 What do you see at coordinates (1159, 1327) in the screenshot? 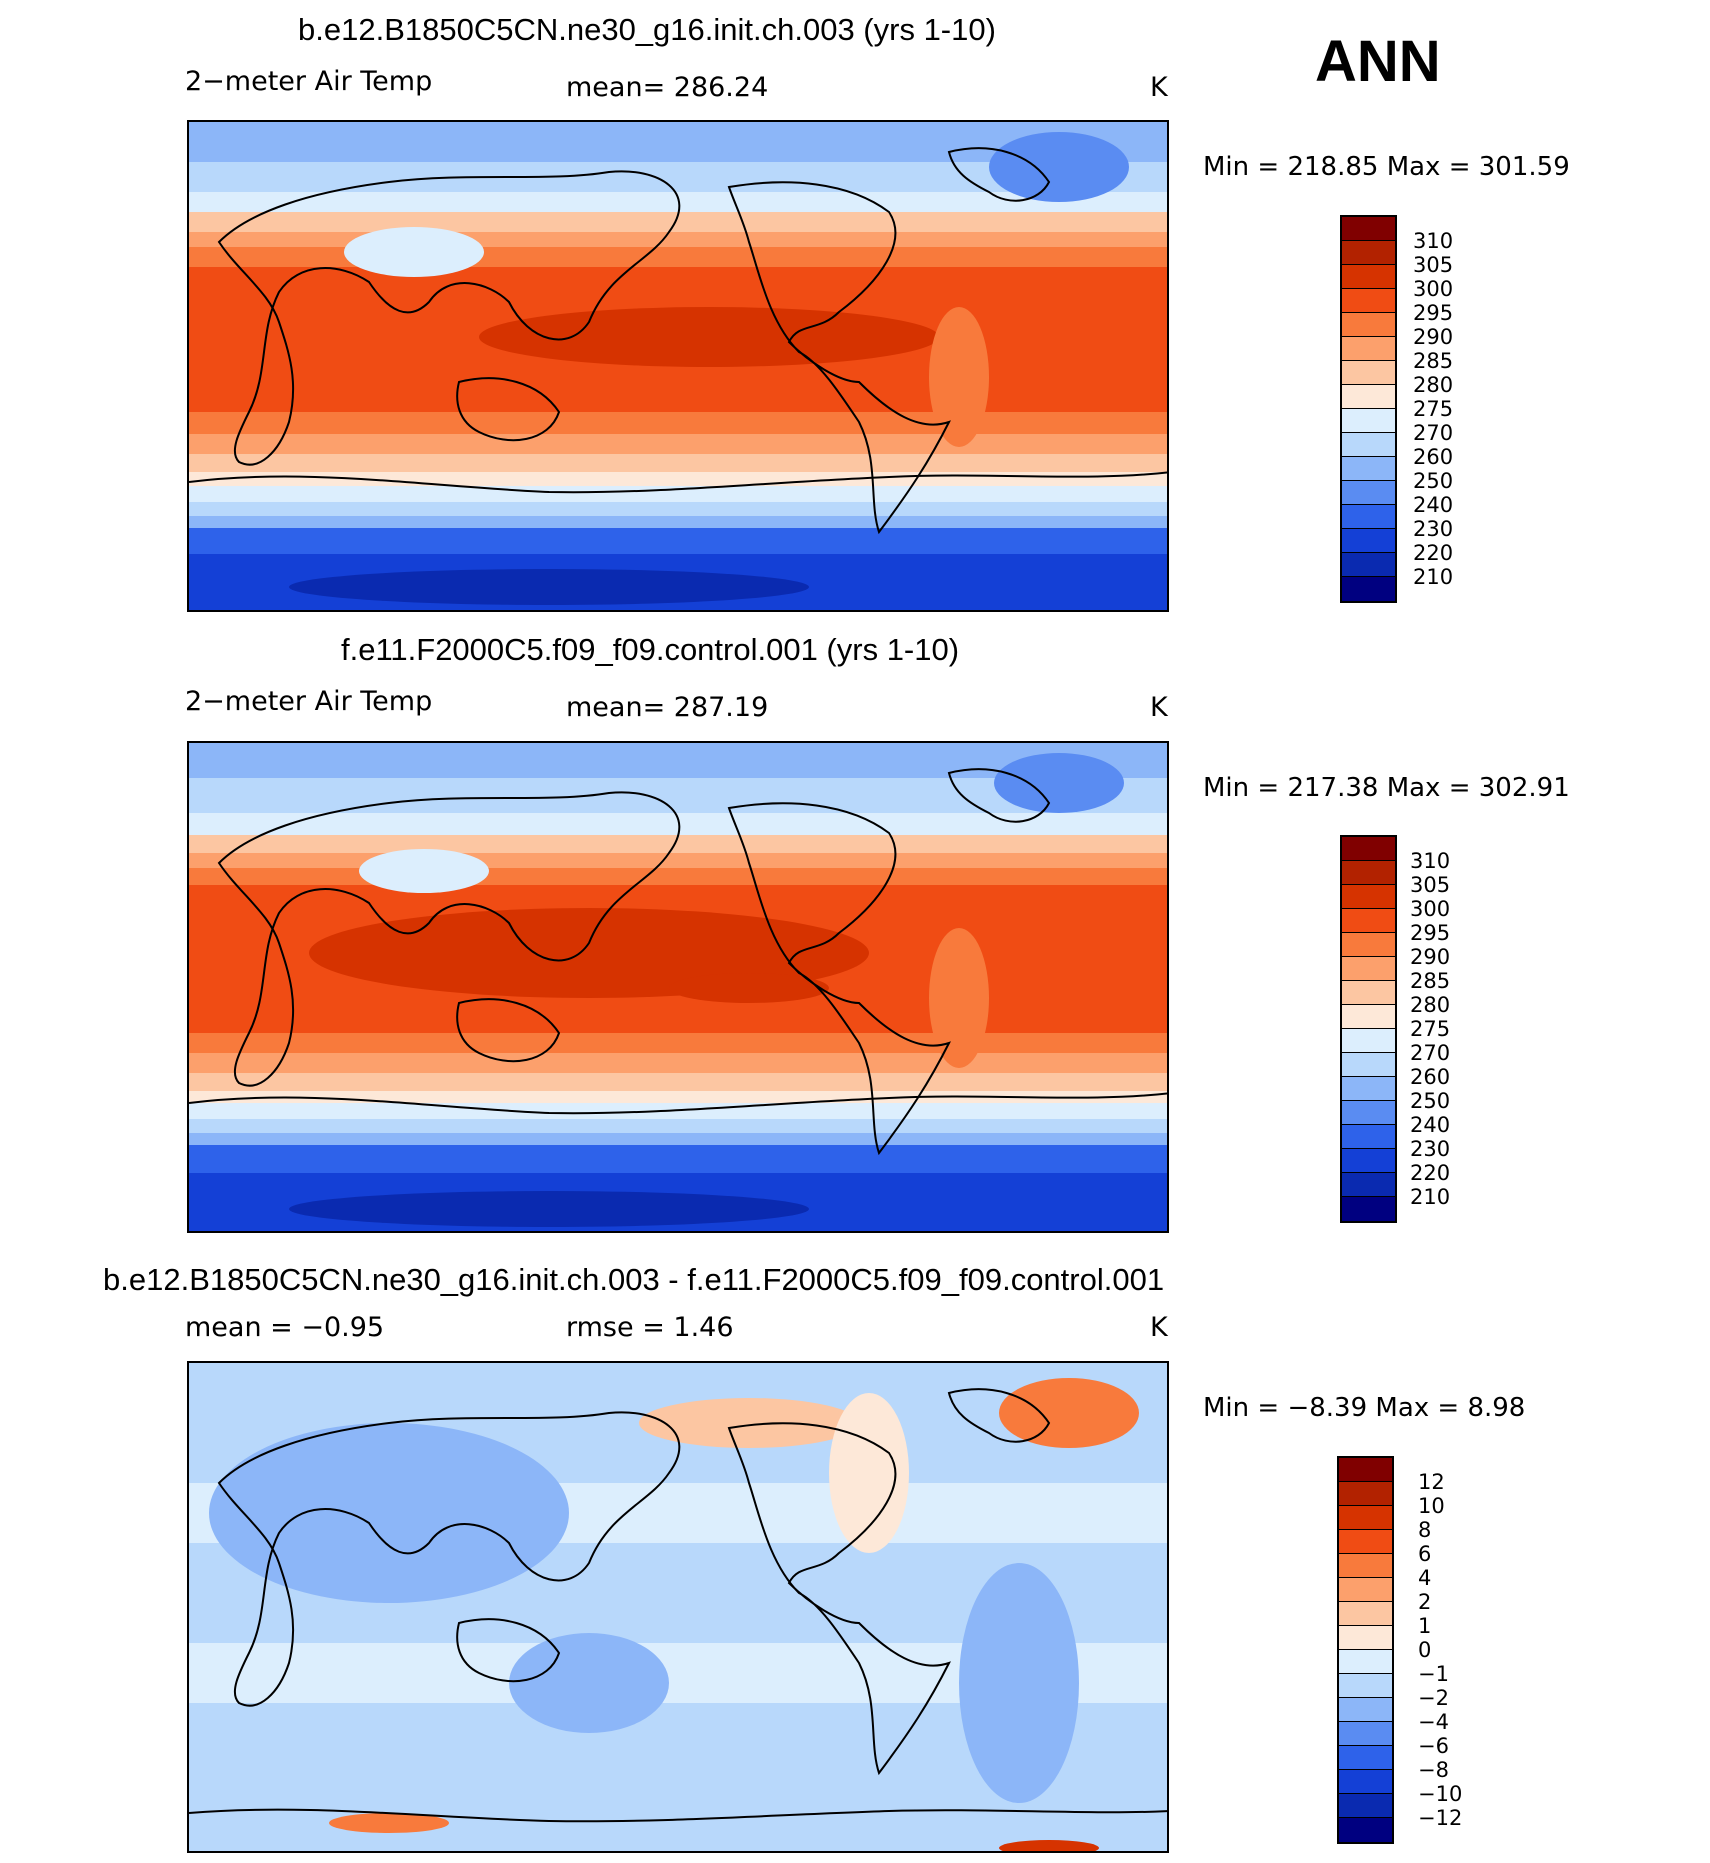
I see `panel3-units: K` at bounding box center [1159, 1327].